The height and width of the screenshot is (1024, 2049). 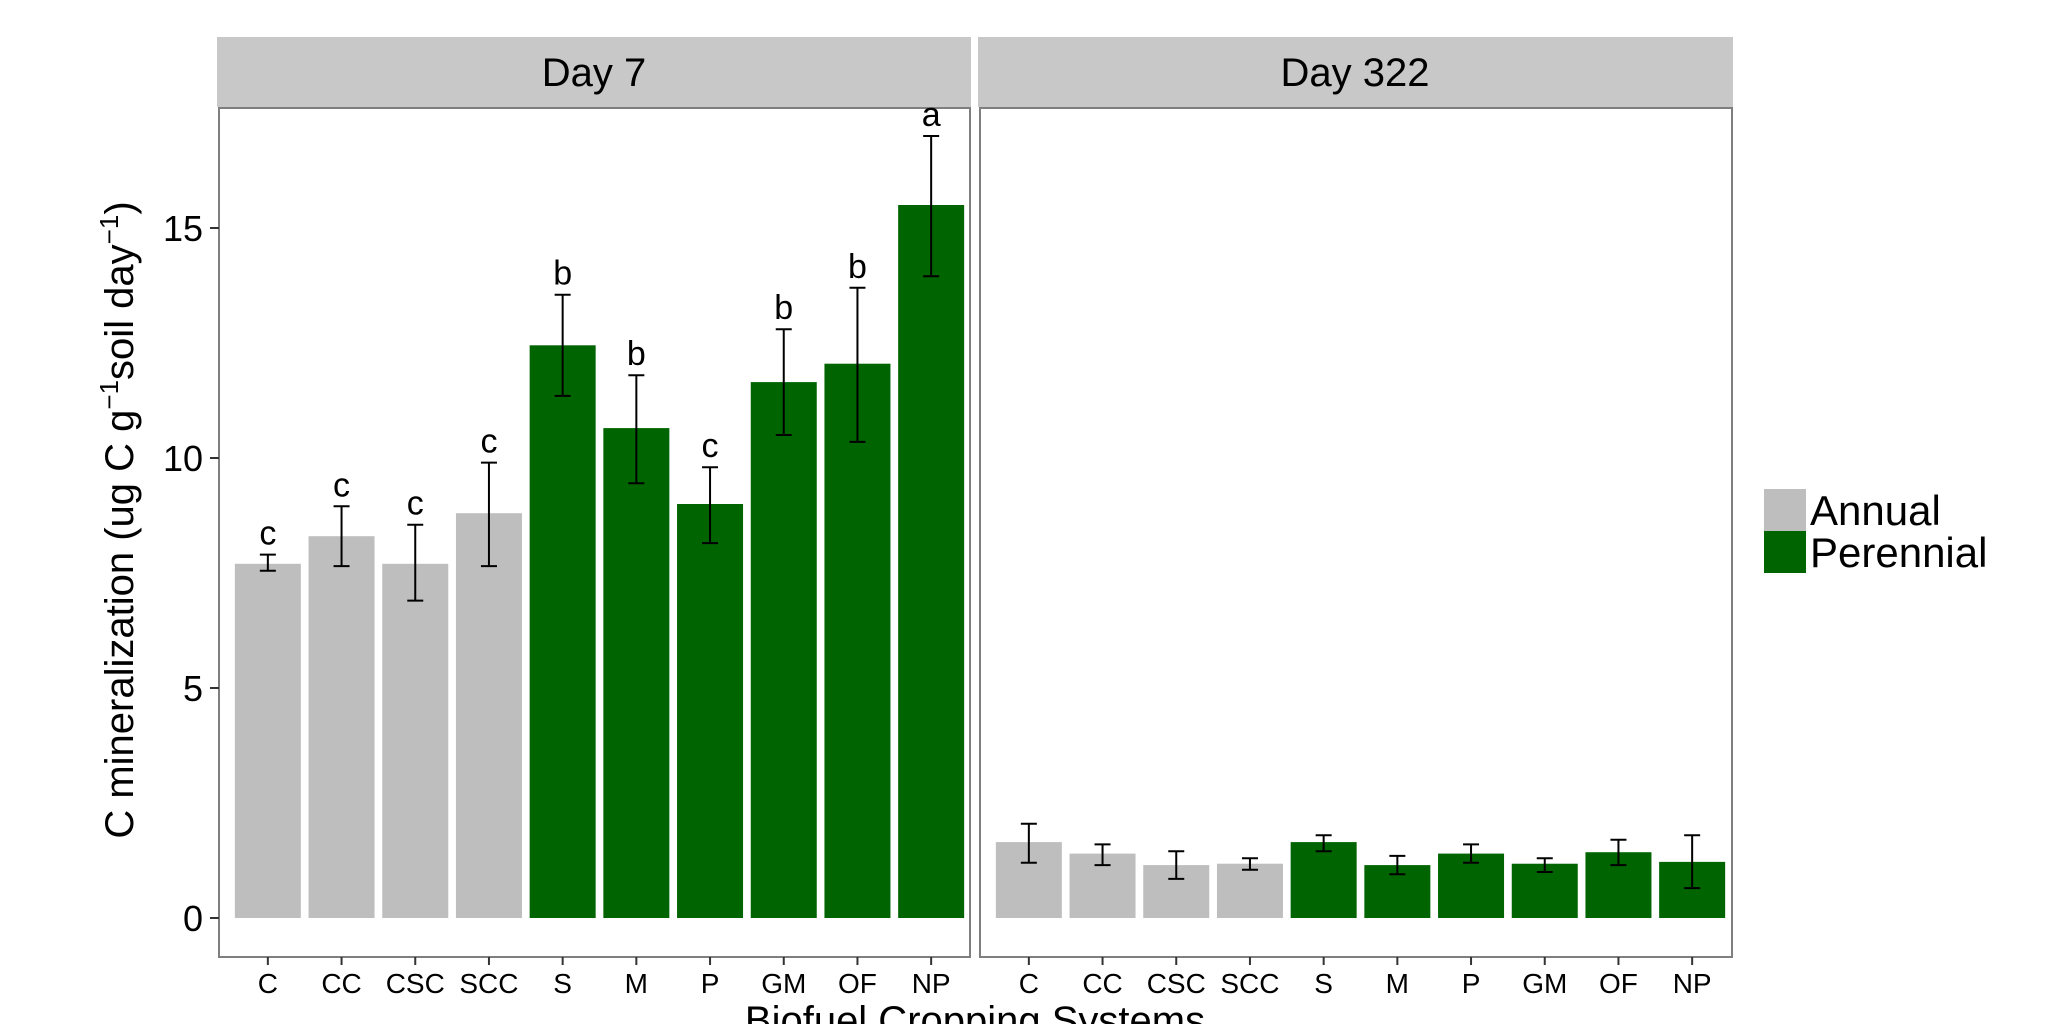 What do you see at coordinates (488, 442) in the screenshot?
I see `sig-label-0-SCC: c` at bounding box center [488, 442].